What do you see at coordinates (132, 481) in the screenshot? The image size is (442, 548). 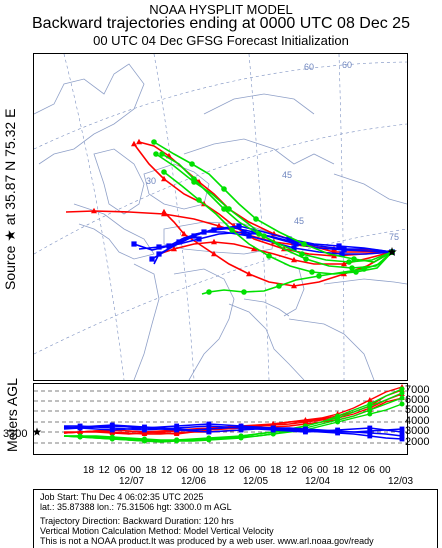 I see `time-date-label: 12/07` at bounding box center [132, 481].